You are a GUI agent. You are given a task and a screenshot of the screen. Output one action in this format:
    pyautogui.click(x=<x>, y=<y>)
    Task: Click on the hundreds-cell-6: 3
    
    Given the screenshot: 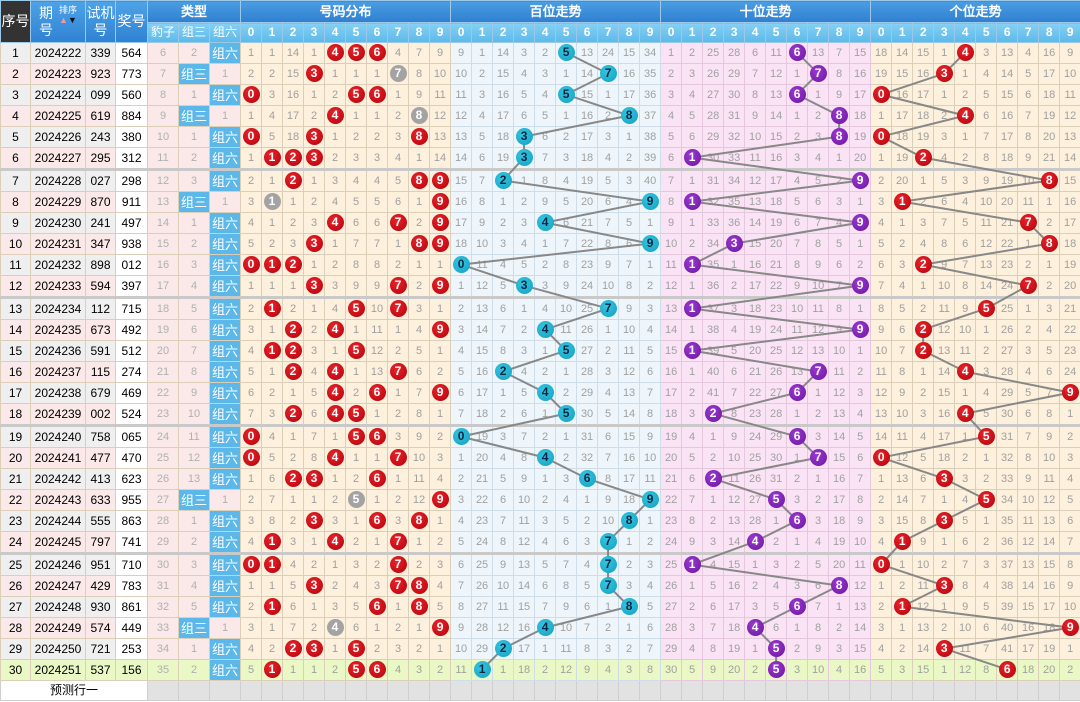 What is the action you would take?
    pyautogui.click(x=587, y=542)
    